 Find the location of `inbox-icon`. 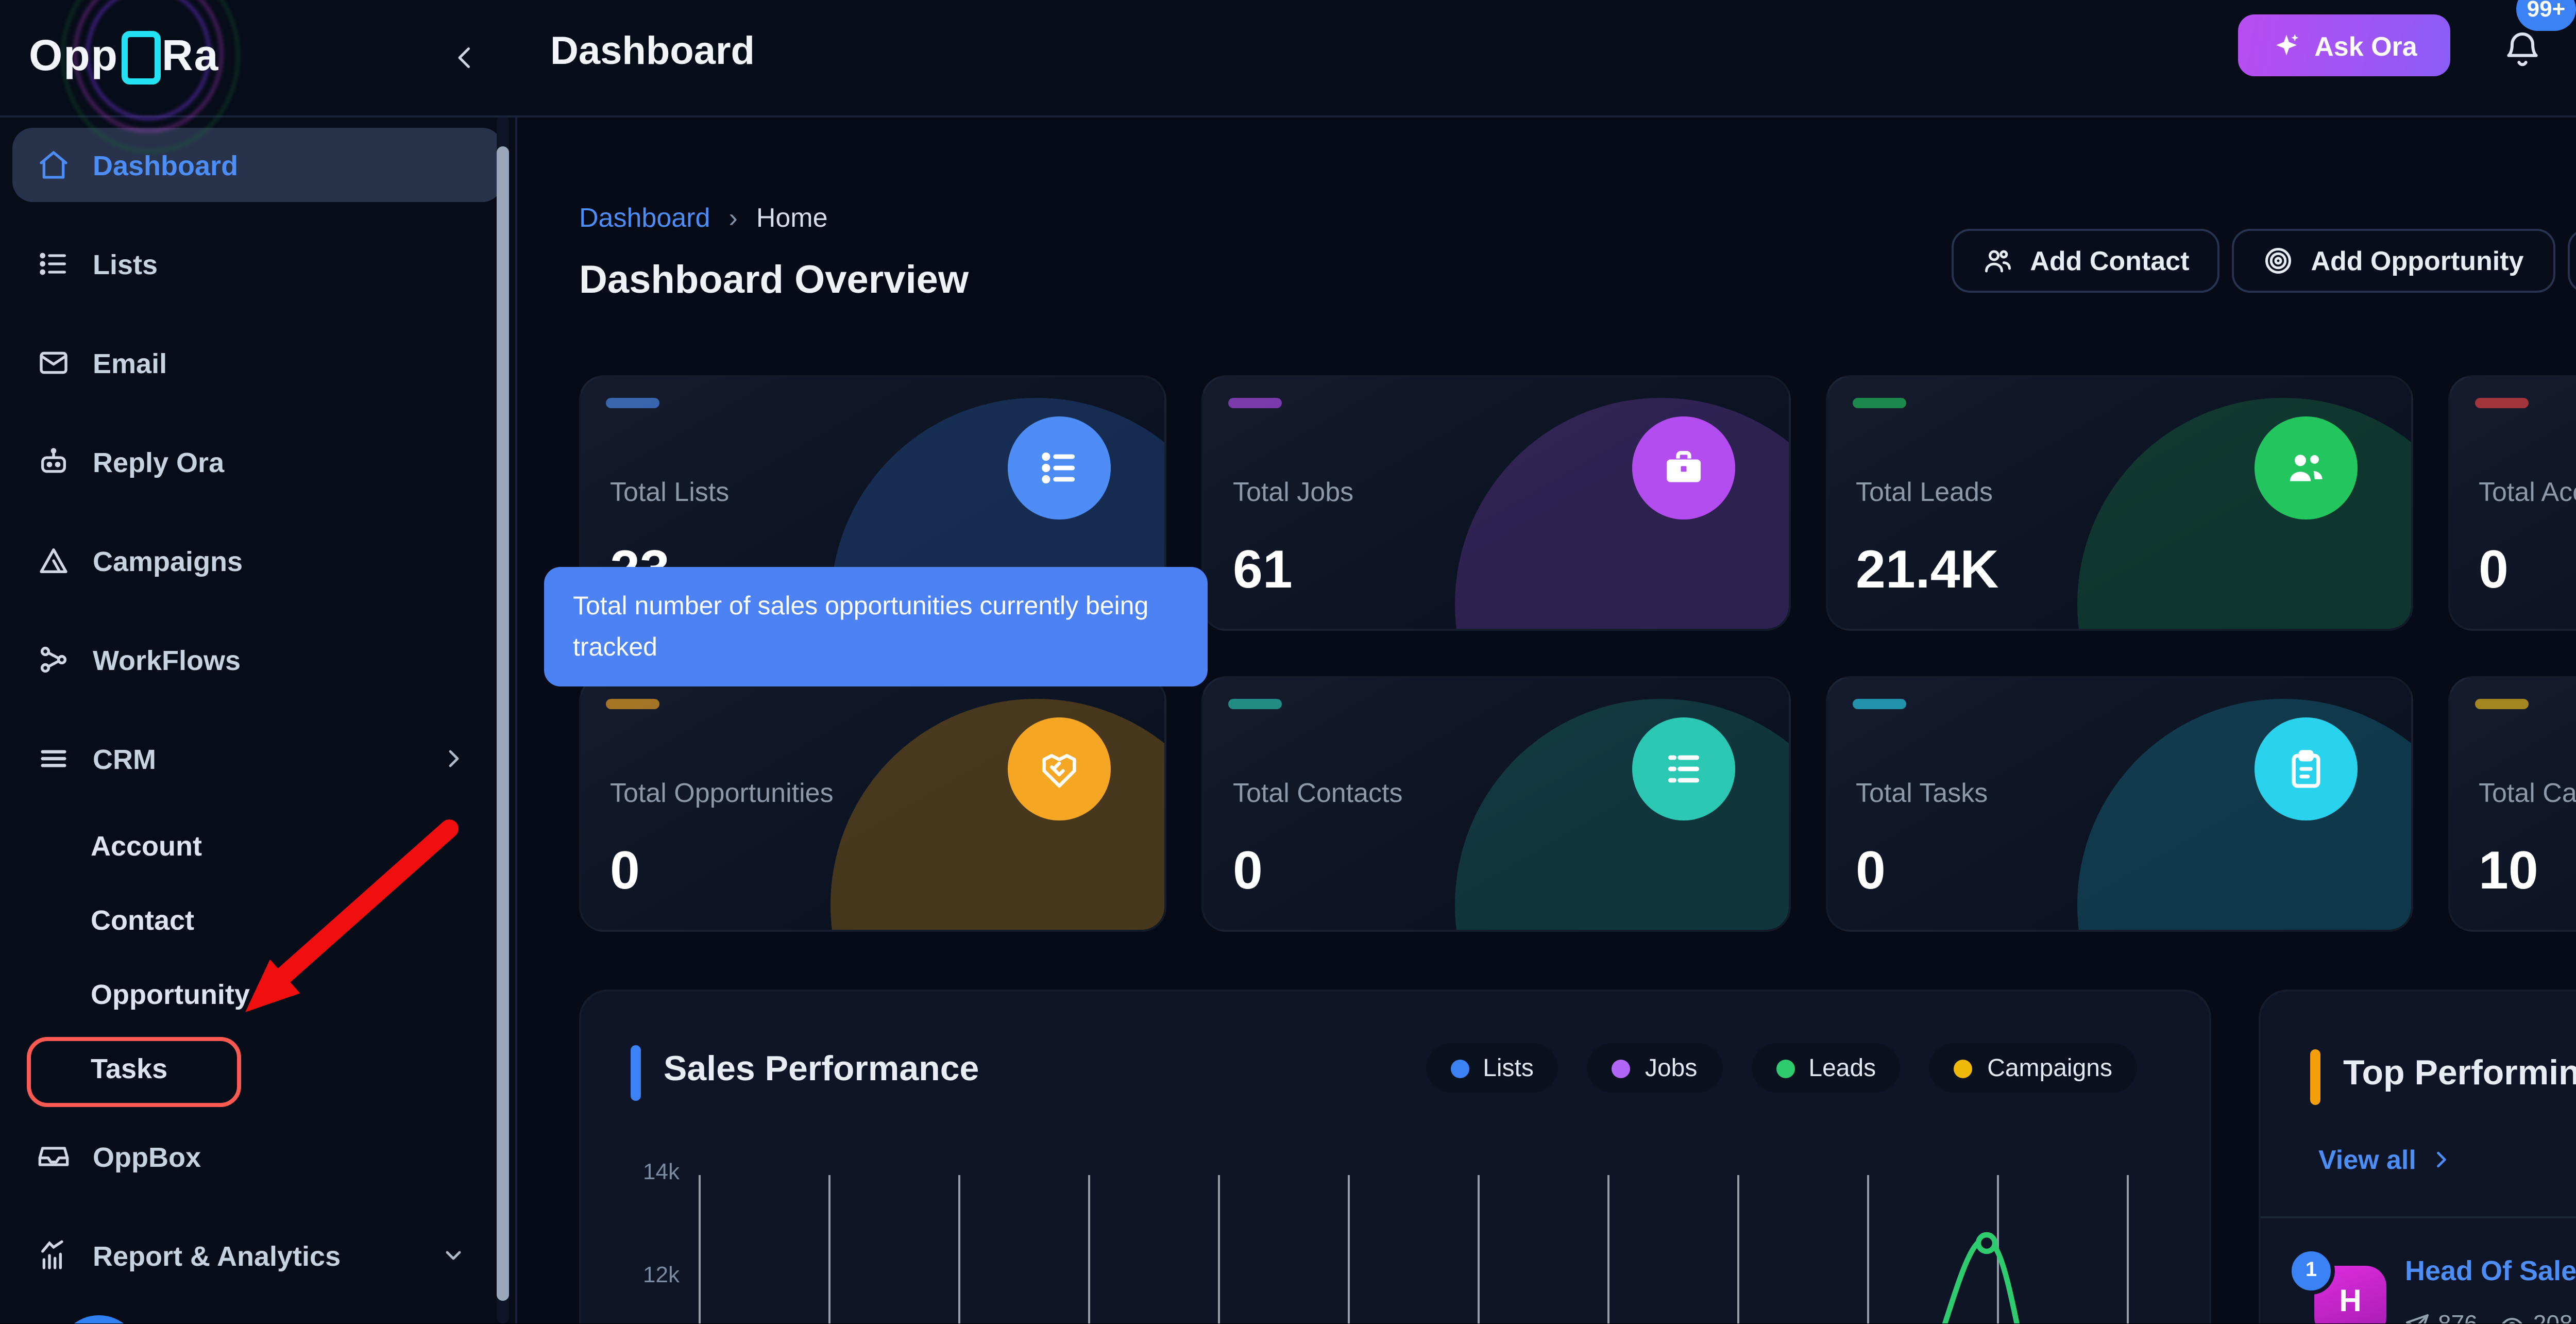

inbox-icon is located at coordinates (53, 1156).